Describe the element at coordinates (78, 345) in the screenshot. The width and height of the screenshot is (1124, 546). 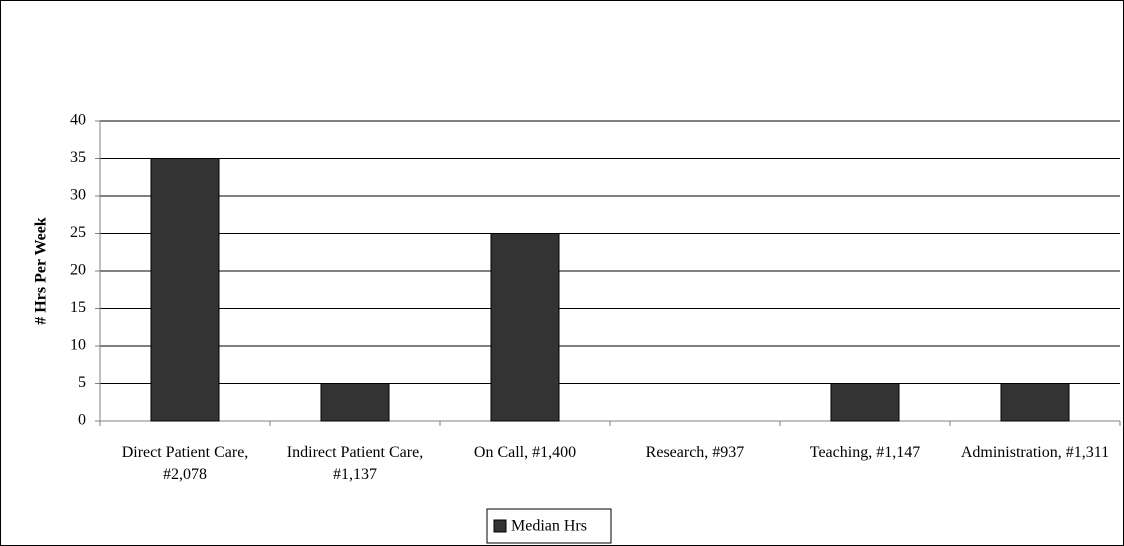
I see `y-tick-label: 10` at that location.